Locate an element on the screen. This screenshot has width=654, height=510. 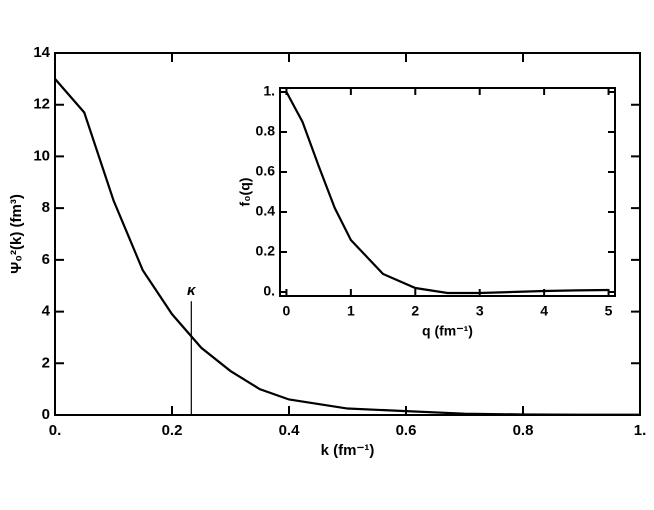
y-tick-label: 0.6 is located at coordinates (266, 171).